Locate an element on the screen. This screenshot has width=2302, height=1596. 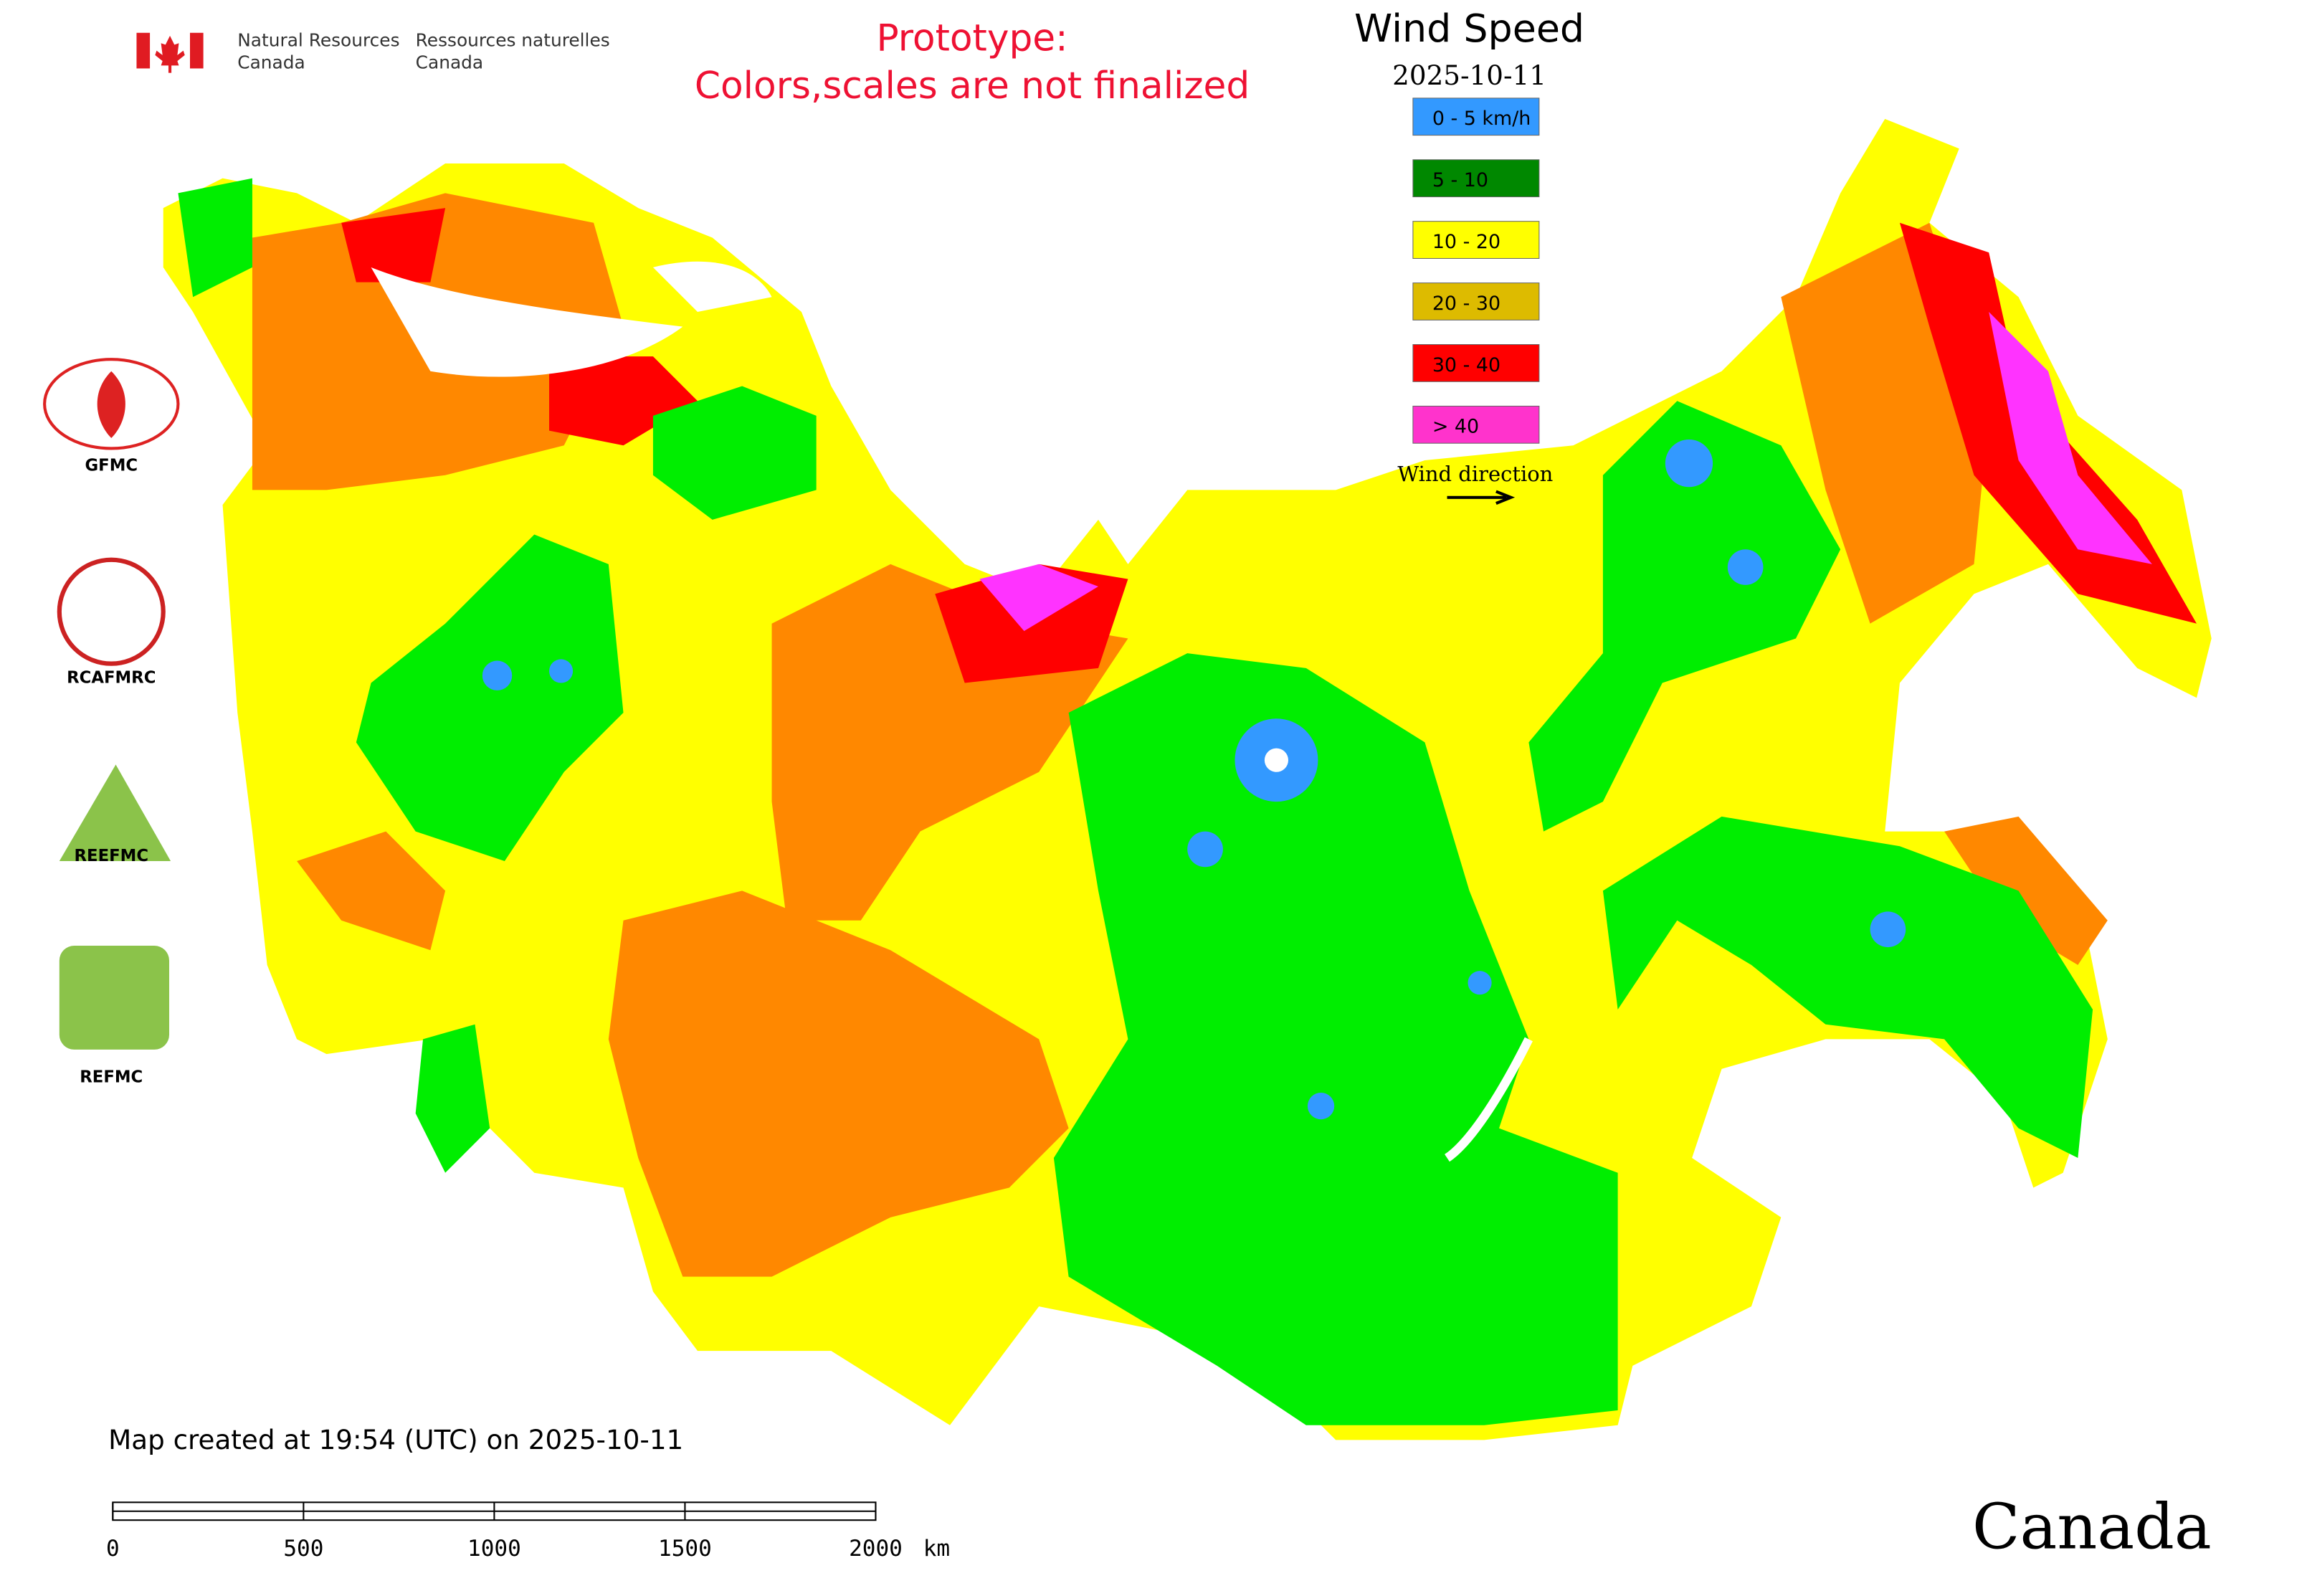
legend-label: 0 - 5 km/h is located at coordinates (1481, 119).